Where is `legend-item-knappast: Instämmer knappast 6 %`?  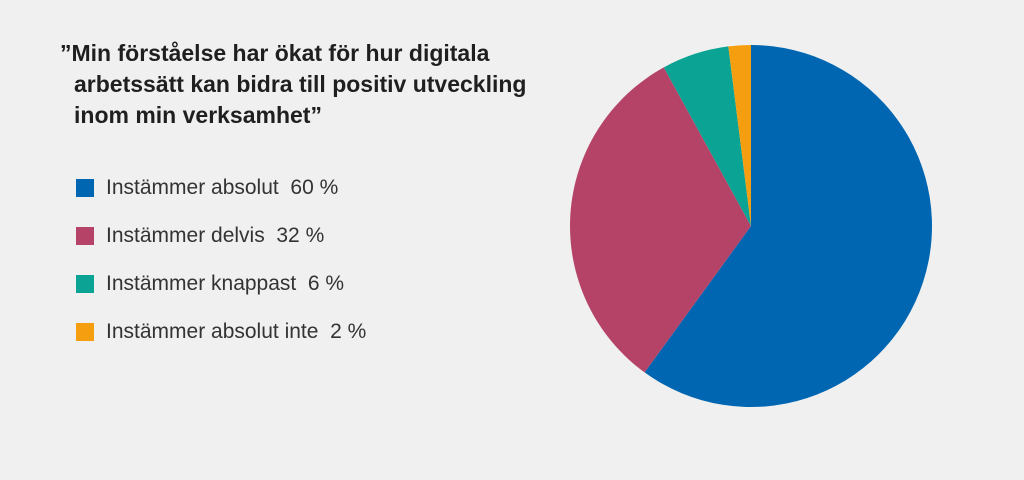
legend-item-knappast: Instämmer knappast 6 % is located at coordinates (221, 284).